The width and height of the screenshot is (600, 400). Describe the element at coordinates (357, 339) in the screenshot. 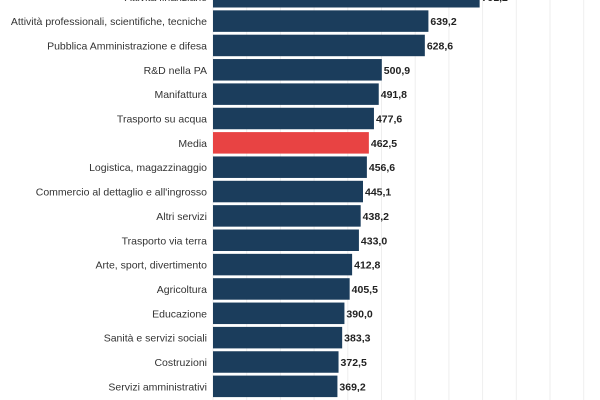

I see `value-label: 383,3` at that location.